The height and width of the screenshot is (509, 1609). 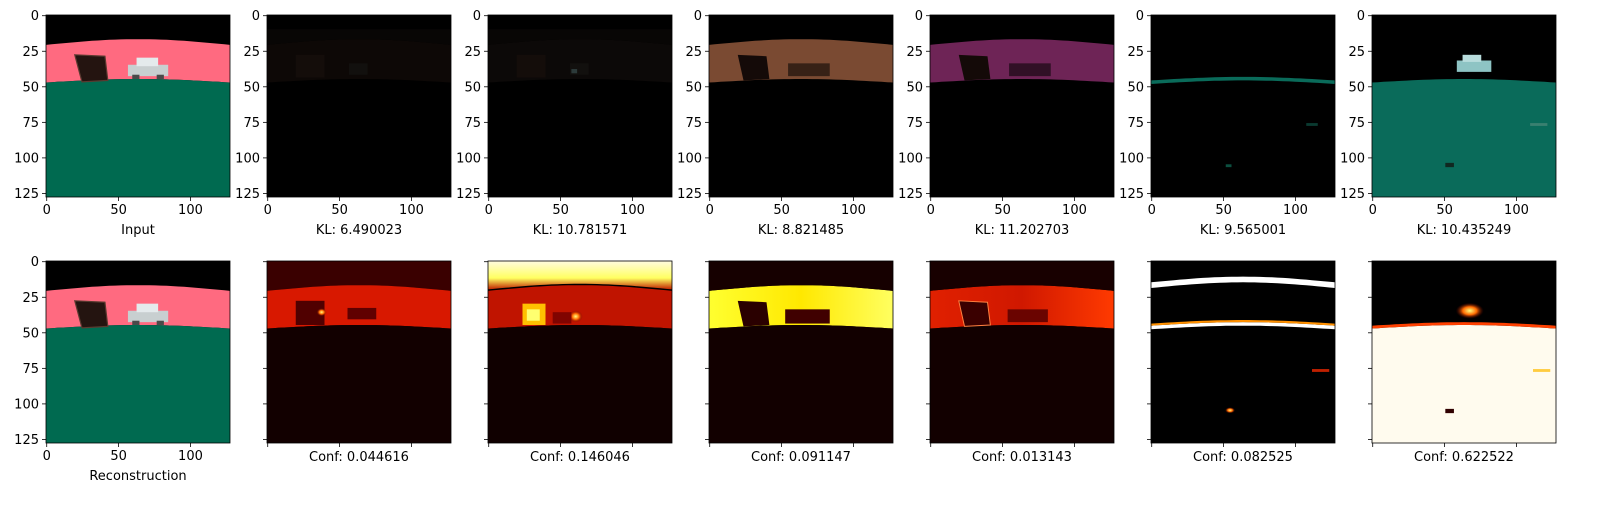 I want to click on heat-line-glow, so click(x=1243, y=323).